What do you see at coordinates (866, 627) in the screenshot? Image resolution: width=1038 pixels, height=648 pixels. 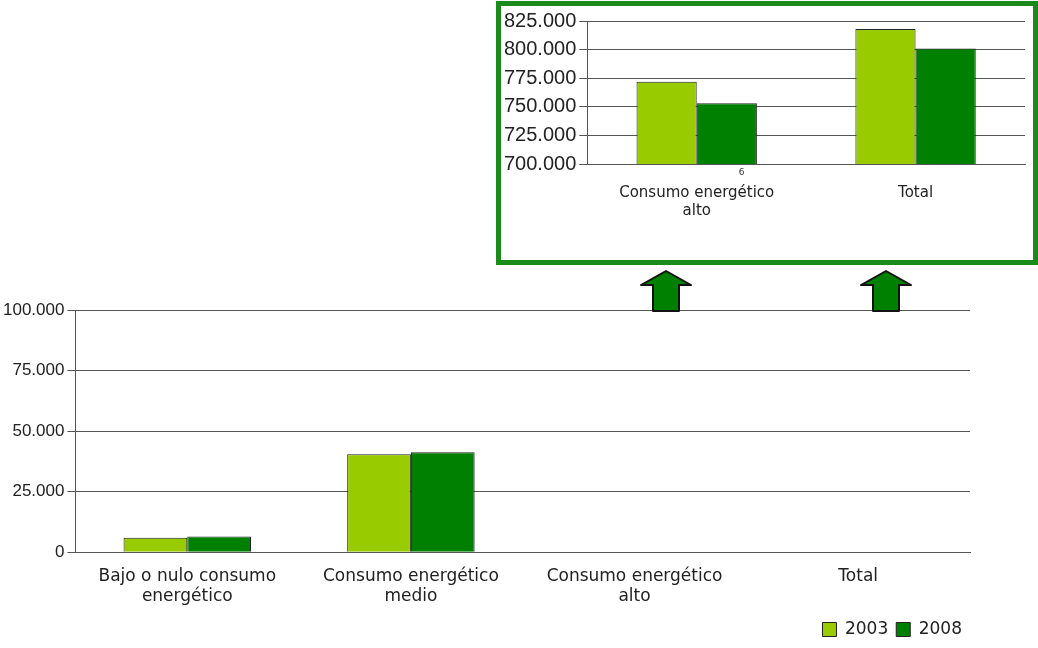 I see `legend-label: 2003` at bounding box center [866, 627].